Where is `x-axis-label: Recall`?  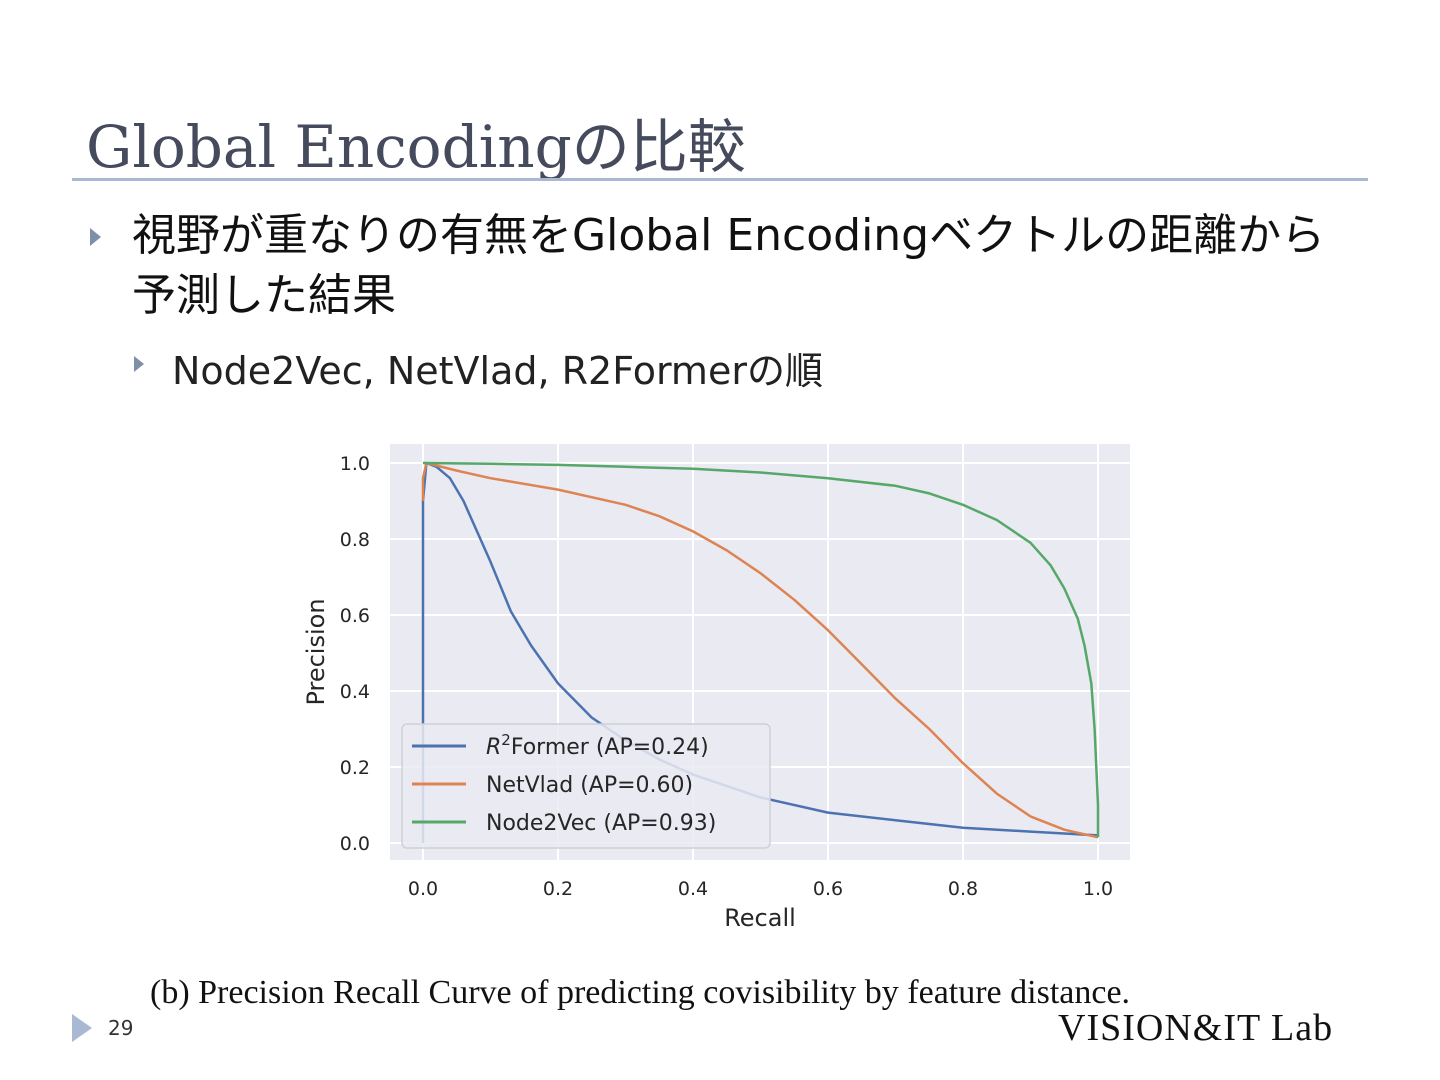
x-axis-label: Recall is located at coordinates (760, 918).